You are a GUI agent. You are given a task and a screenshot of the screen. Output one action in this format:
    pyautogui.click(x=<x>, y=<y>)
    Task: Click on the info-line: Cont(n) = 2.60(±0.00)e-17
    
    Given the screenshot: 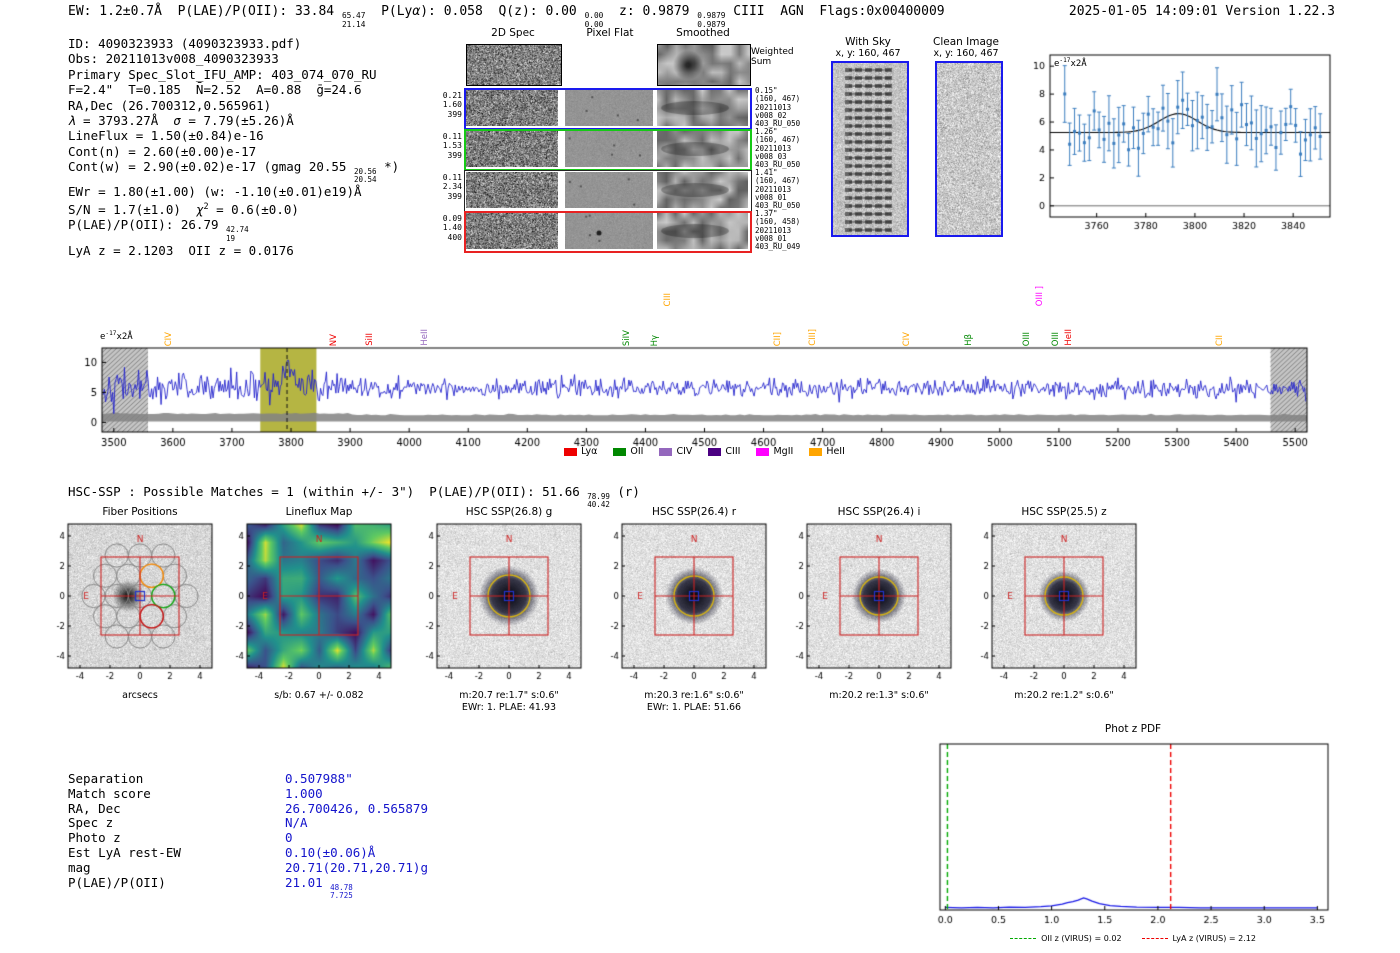 What is the action you would take?
    pyautogui.click(x=233, y=151)
    